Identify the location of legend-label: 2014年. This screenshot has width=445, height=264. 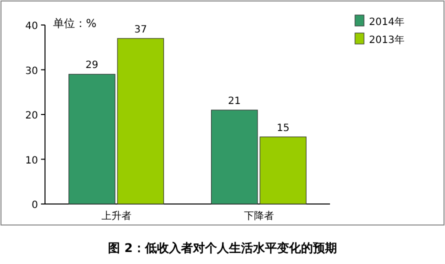
(386, 22).